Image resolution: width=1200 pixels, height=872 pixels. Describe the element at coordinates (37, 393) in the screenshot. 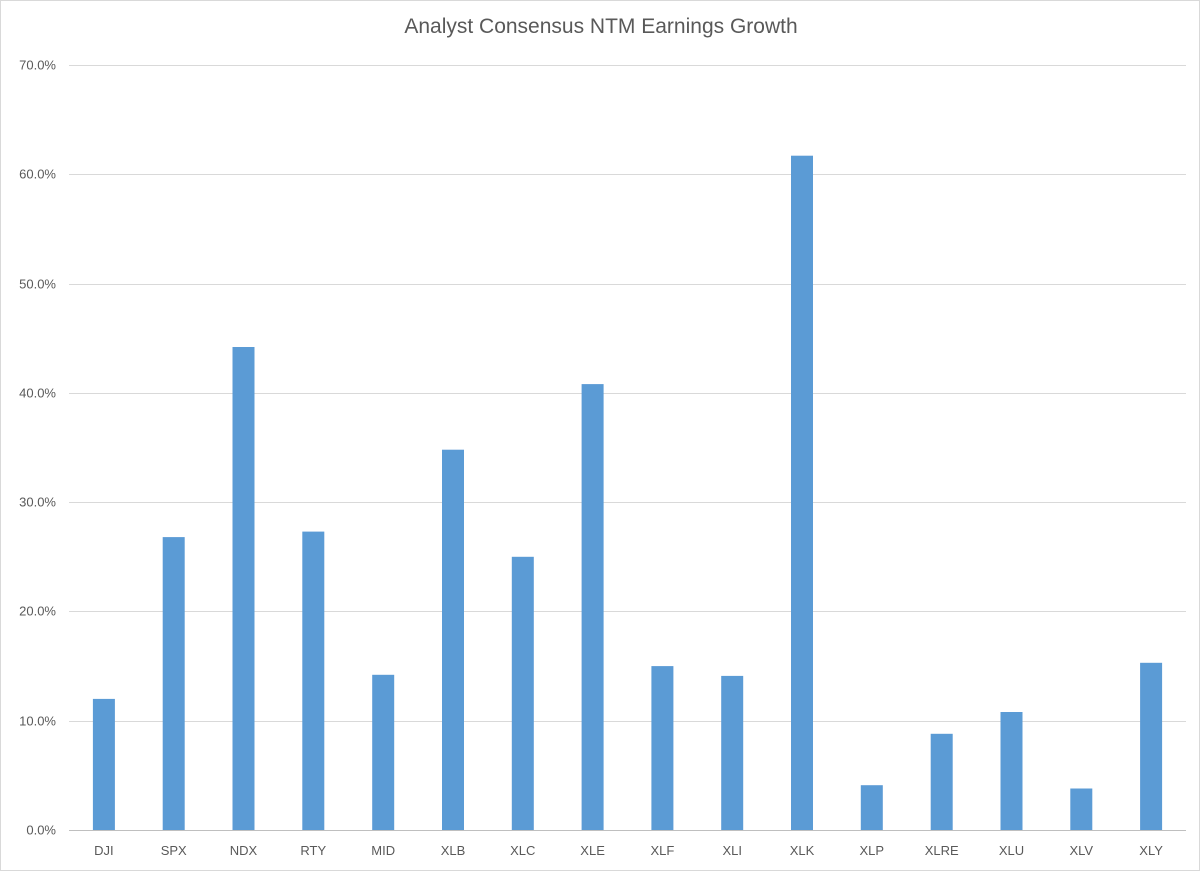

I see `y-tick-label: 40.0%` at that location.